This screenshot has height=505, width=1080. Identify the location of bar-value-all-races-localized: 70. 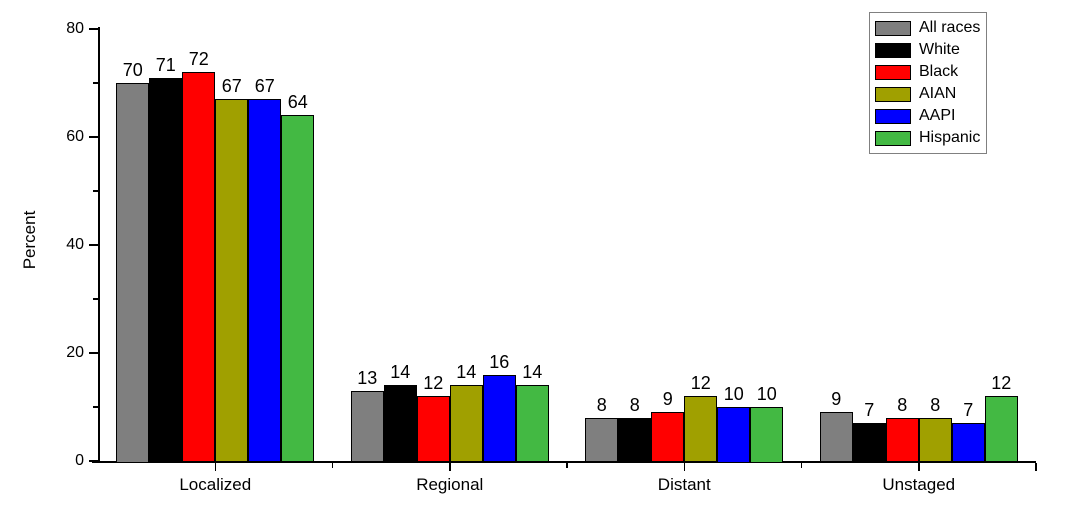
(132, 70).